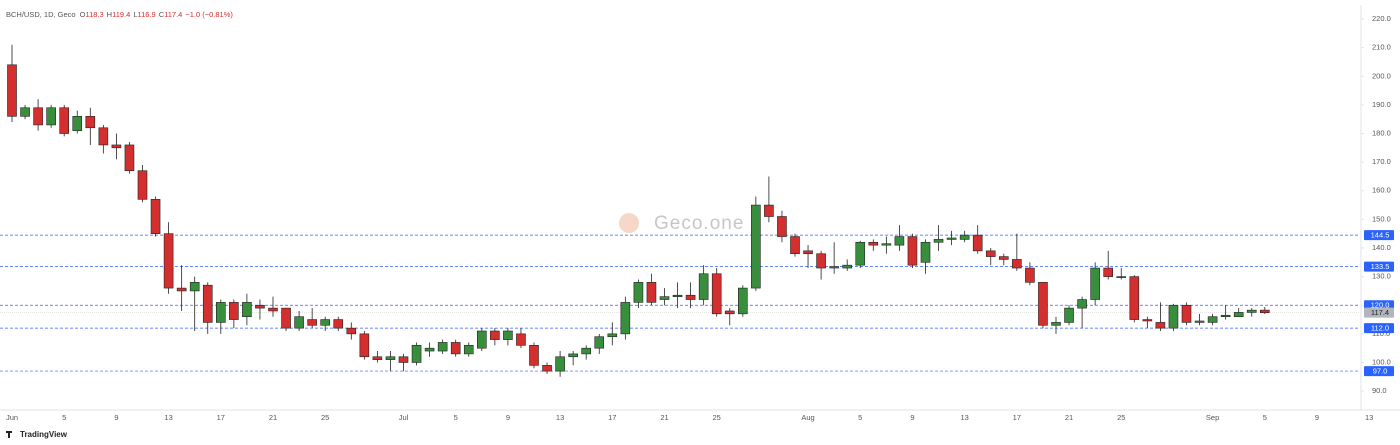  I want to click on x-tick-label: Jul, so click(404, 417).